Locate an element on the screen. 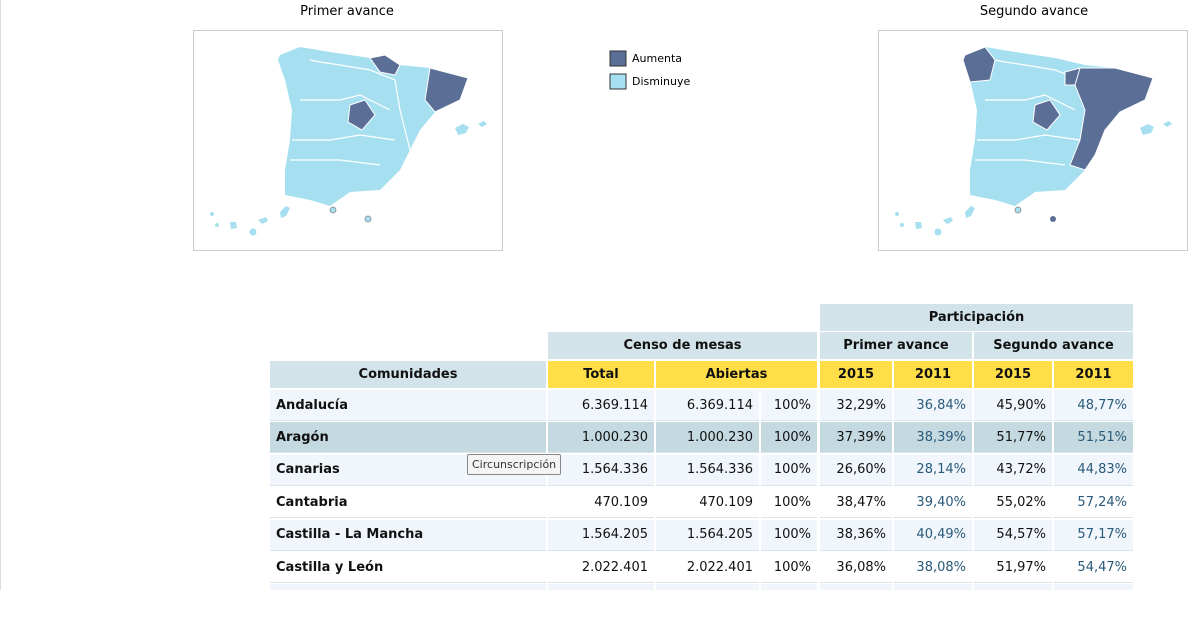 This screenshot has width=1200, height=640. table-cell: 55,02% is located at coordinates (1013, 503).